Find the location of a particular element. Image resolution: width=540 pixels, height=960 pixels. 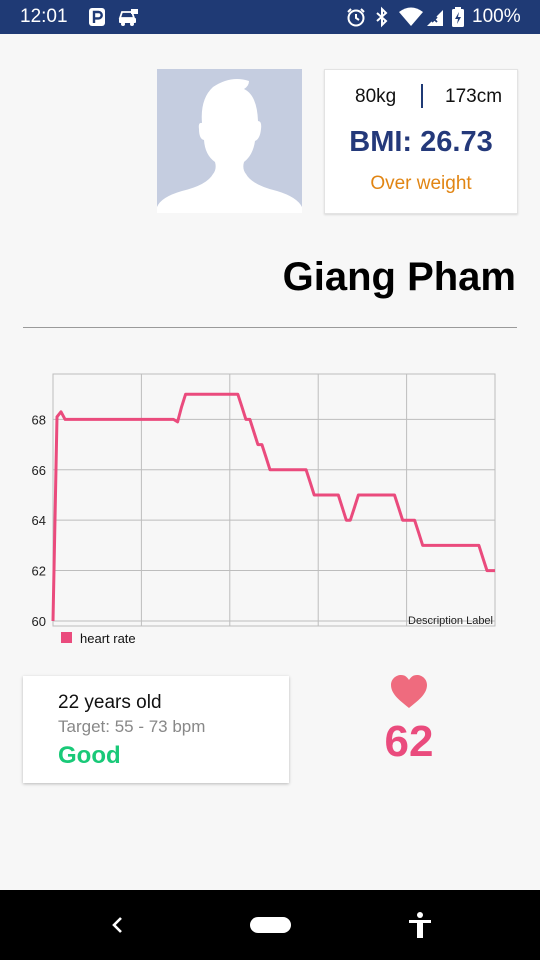

bmi-status: Over weight is located at coordinates (421, 183).